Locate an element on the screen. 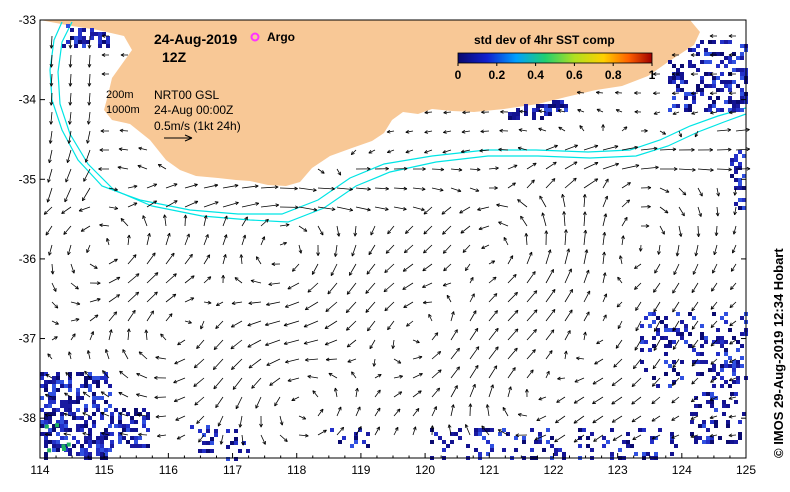 This screenshot has height=492, width=790. time-label: 12Z is located at coordinates (174, 57).